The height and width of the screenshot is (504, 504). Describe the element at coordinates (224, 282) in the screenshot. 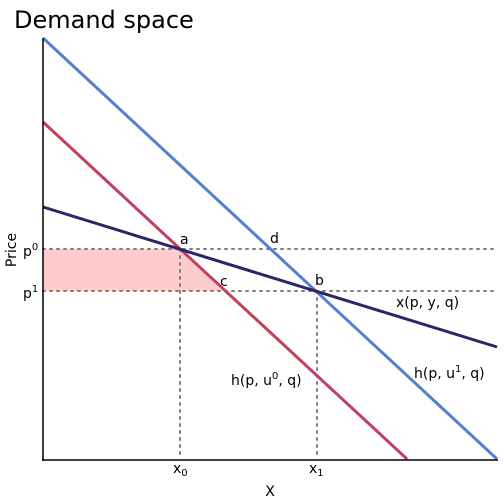

I see `point-label-c: c` at that location.